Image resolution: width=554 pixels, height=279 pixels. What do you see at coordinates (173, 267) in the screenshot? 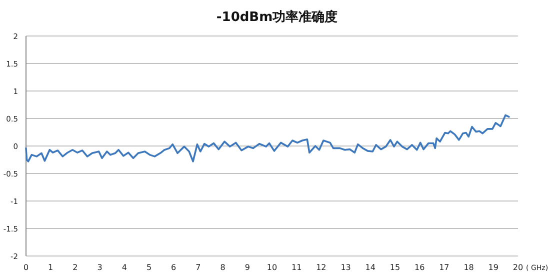
I see `x-tick-label: 6` at bounding box center [173, 267].